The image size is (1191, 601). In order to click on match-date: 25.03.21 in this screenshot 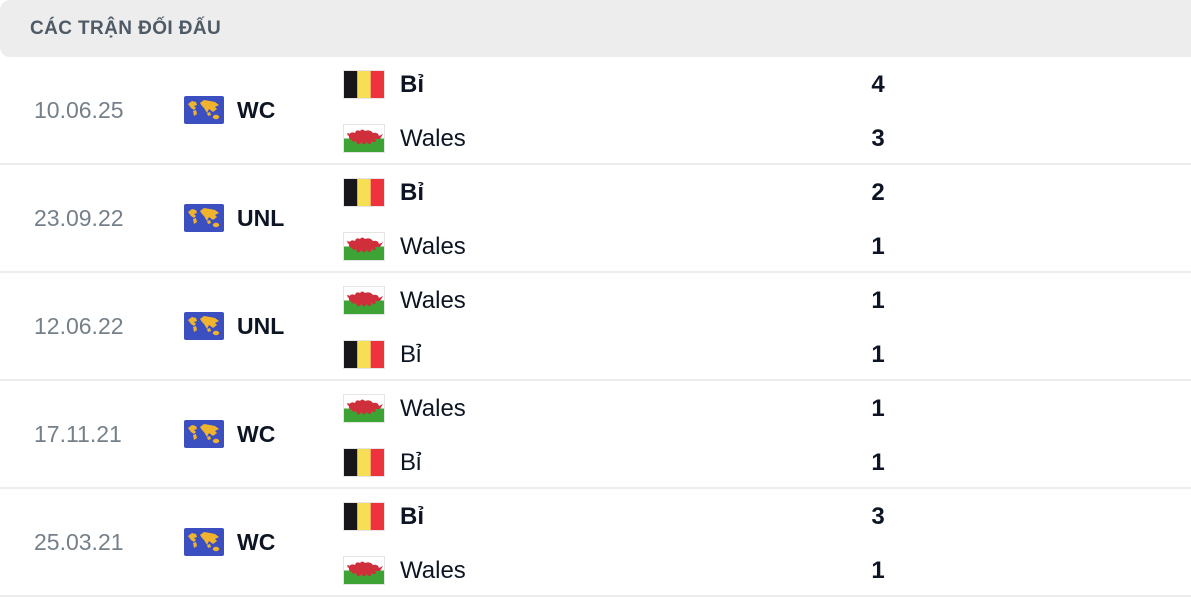, I will do `click(79, 541)`.